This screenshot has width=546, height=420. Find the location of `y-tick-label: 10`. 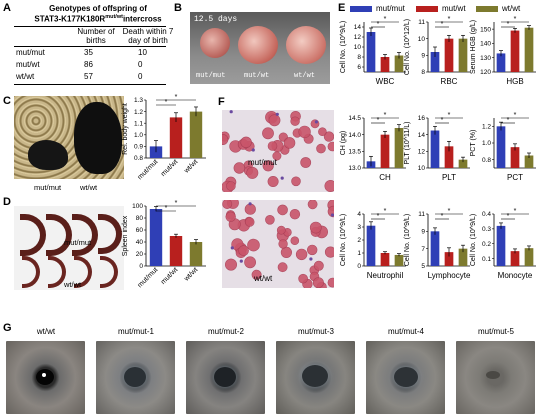

y-tick-label: 10 is located at coordinates (422, 168).